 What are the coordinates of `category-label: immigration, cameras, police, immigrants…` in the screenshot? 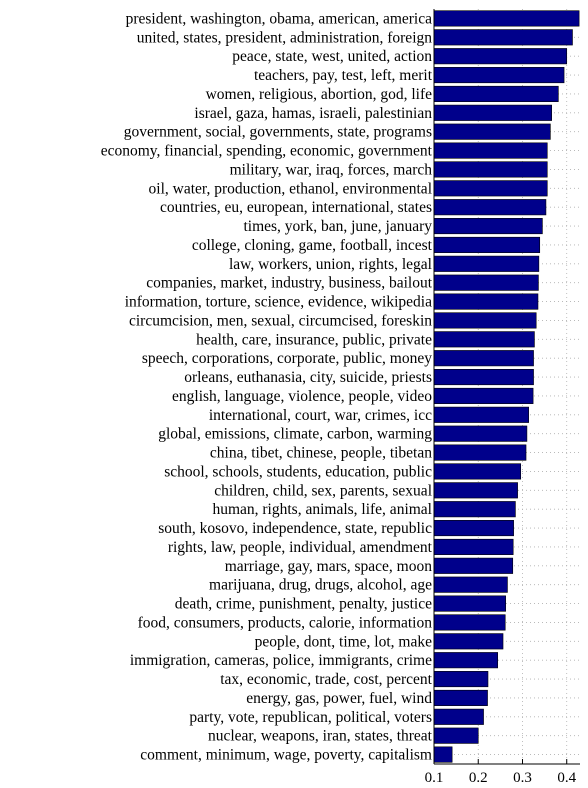 It's located at (281, 660).